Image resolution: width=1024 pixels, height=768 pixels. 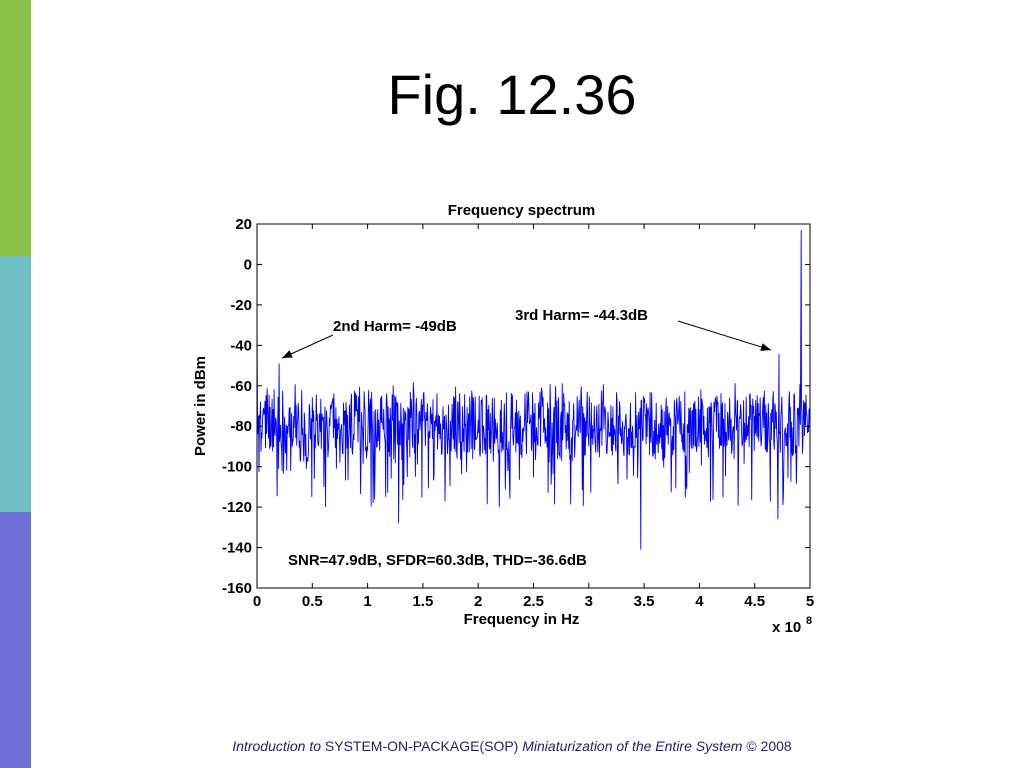 I want to click on sidebar-band-green, so click(x=15, y=128).